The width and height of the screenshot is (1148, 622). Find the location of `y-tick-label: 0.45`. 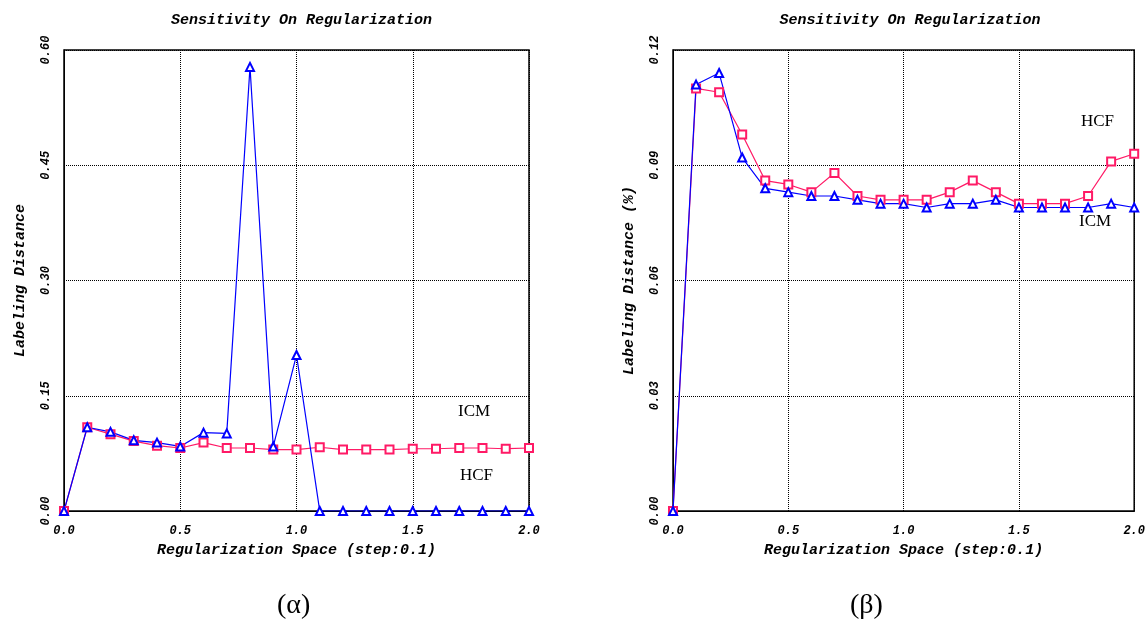

y-tick-label: 0.45 is located at coordinates (46, 165).